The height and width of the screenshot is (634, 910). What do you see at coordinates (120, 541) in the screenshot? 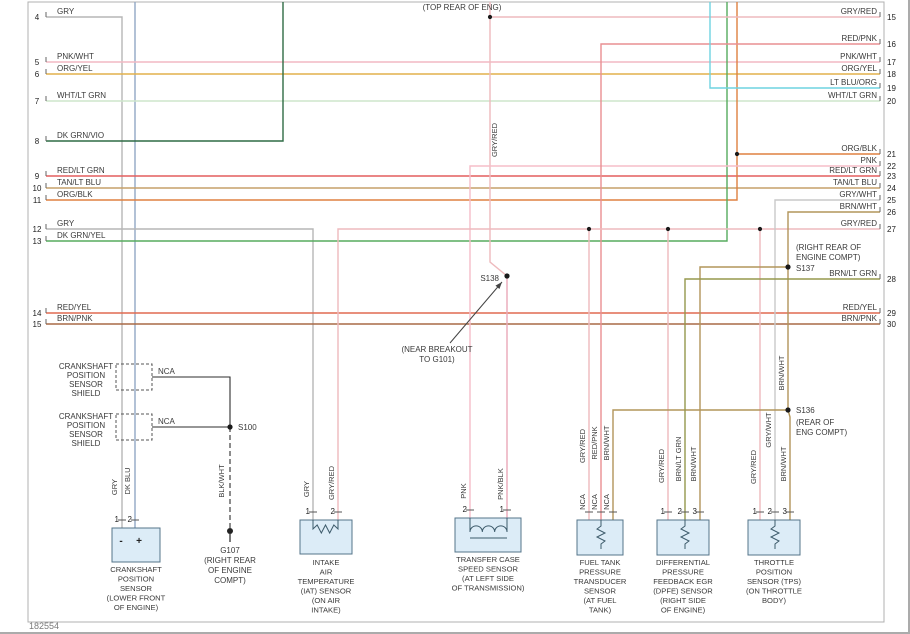
I see `minus-symbol: -` at bounding box center [120, 541].